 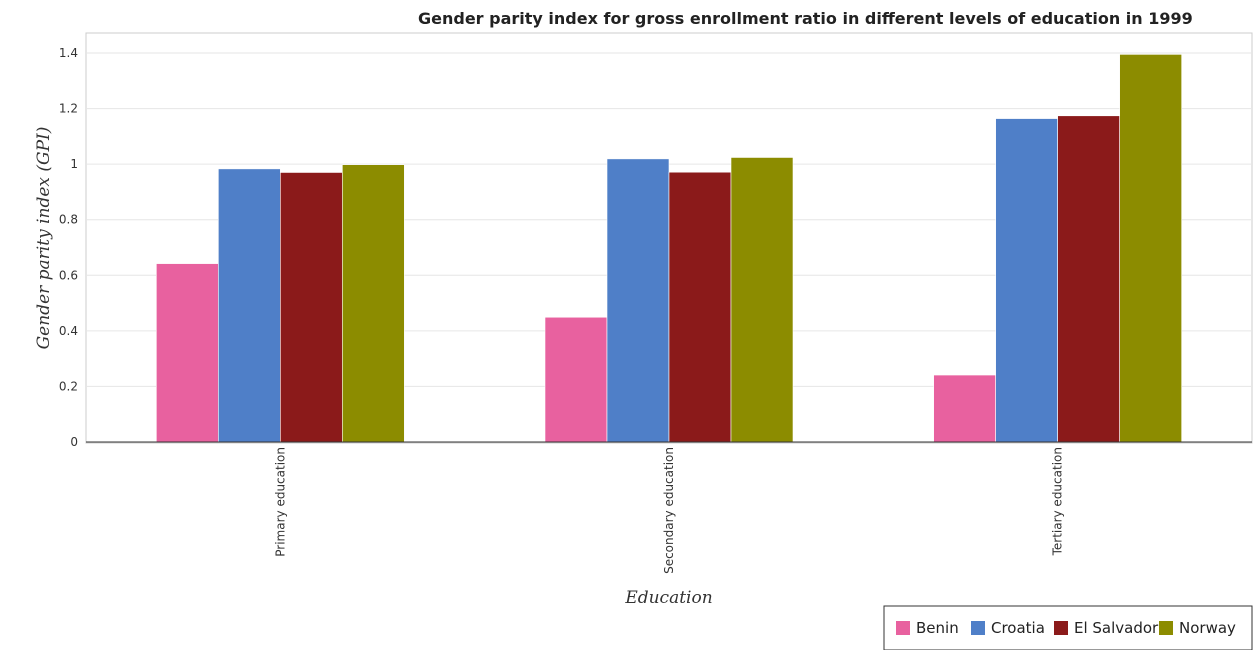 I want to click on y-tick-label: 0.4, so click(x=68, y=331).